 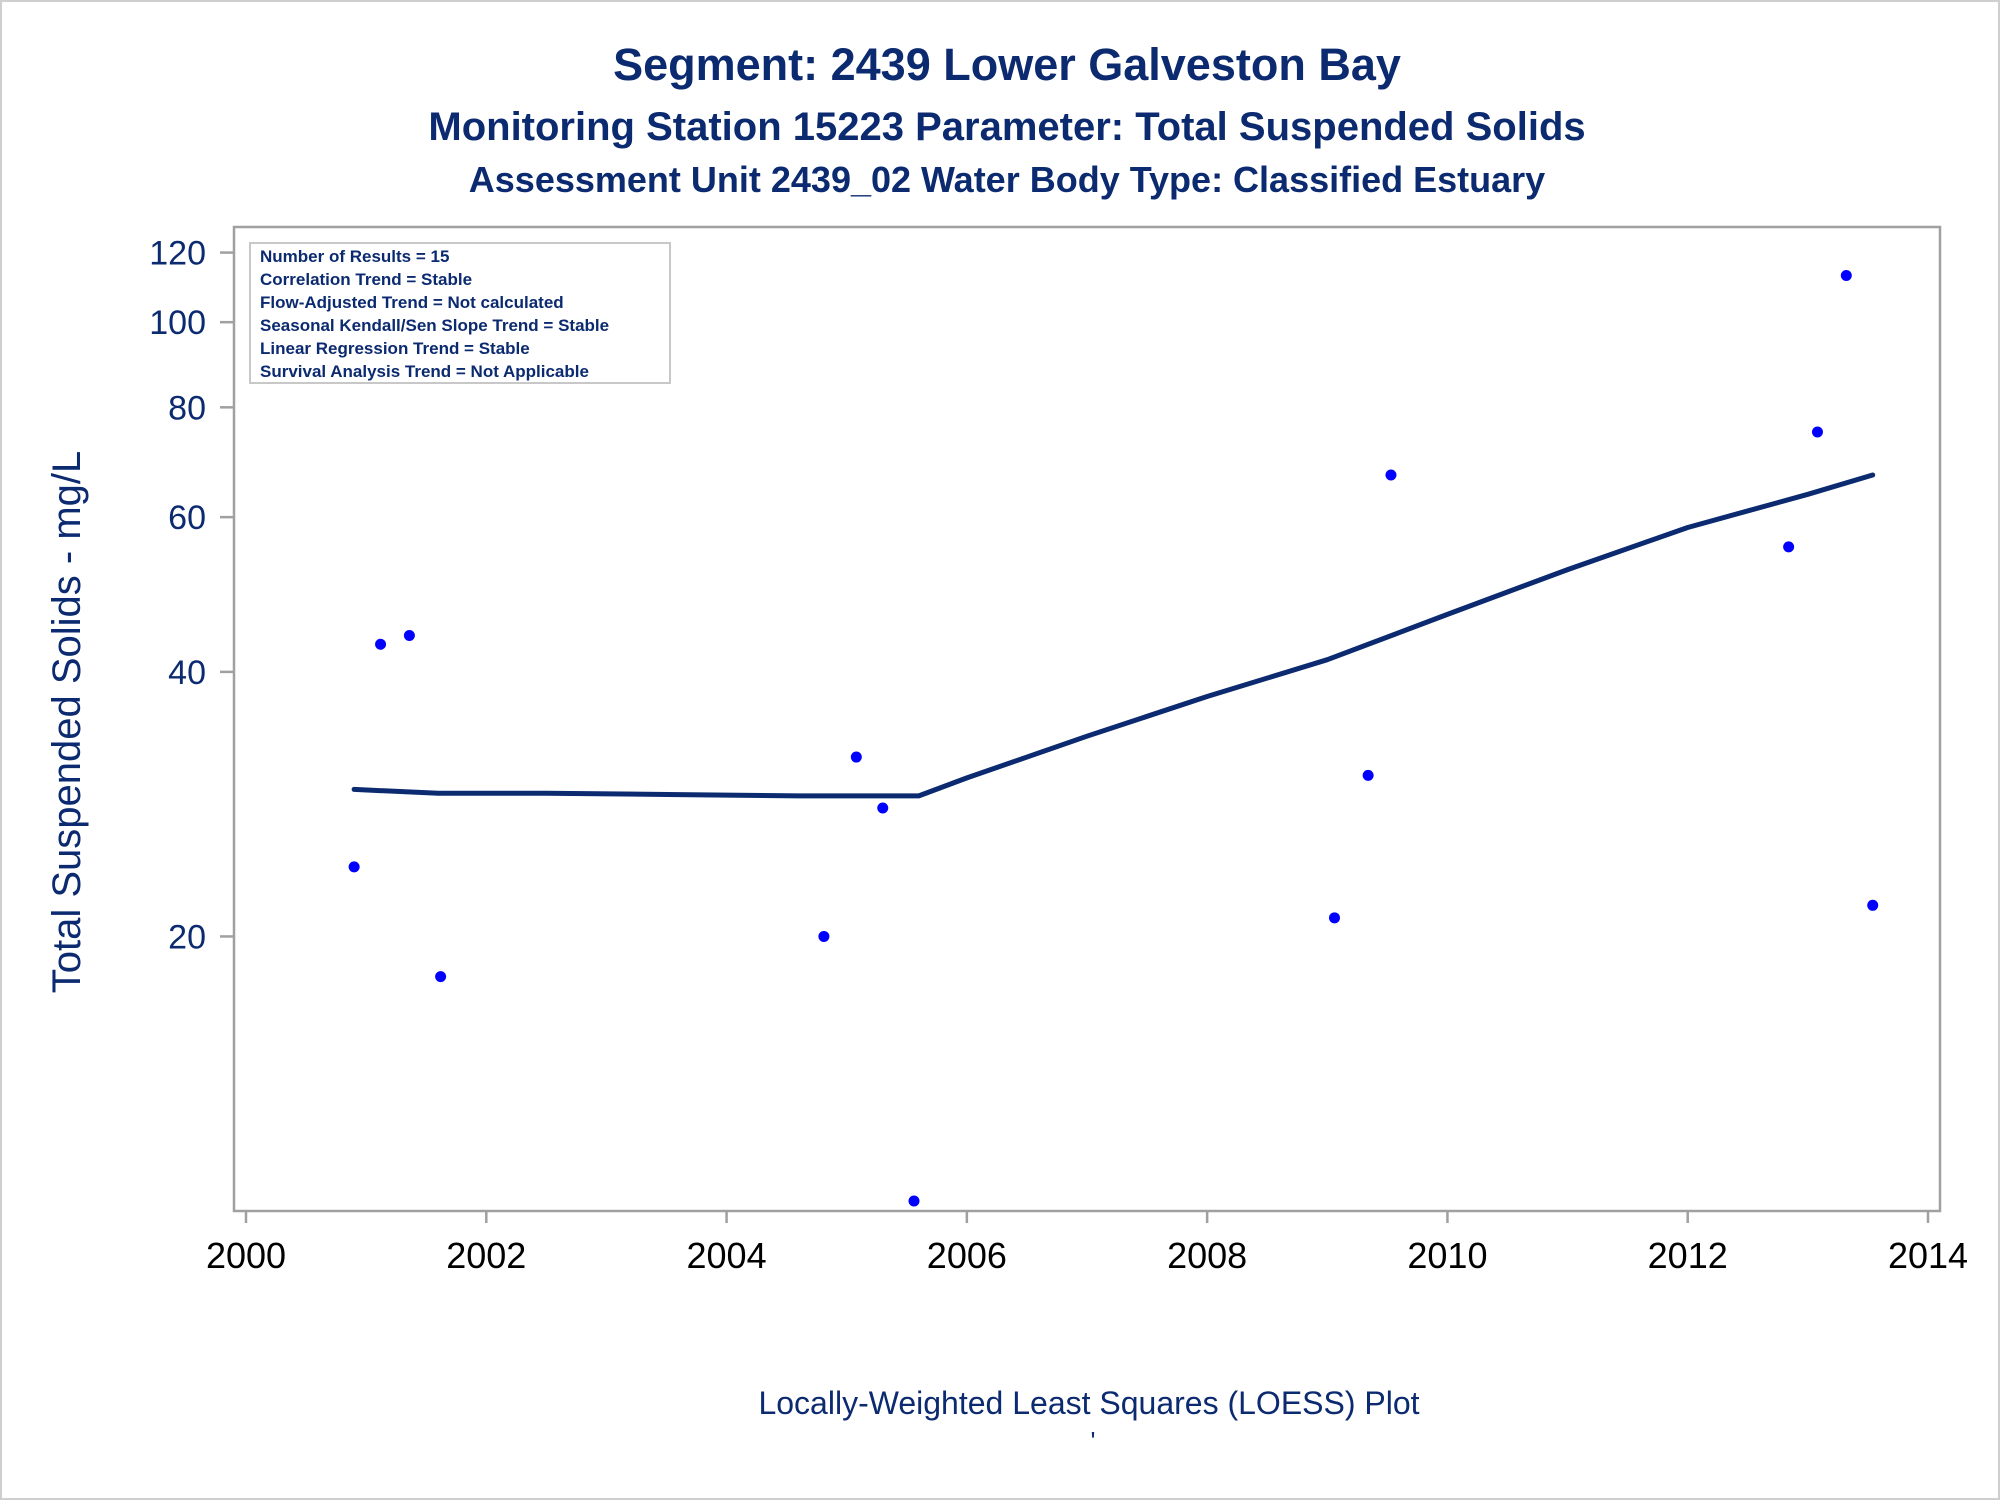 I want to click on stats-line-linear-regression: Linear Regression Trend = Stable, so click(x=395, y=348).